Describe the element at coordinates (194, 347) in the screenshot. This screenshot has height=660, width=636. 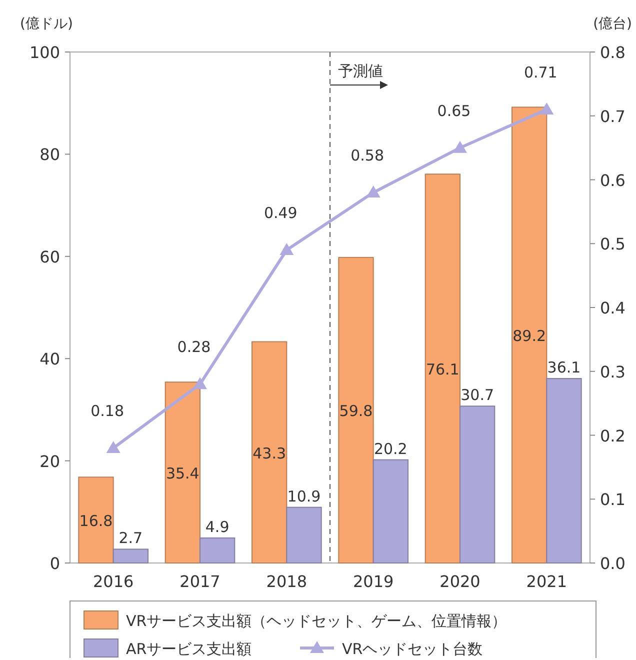
I see `data-label: 0.28` at that location.